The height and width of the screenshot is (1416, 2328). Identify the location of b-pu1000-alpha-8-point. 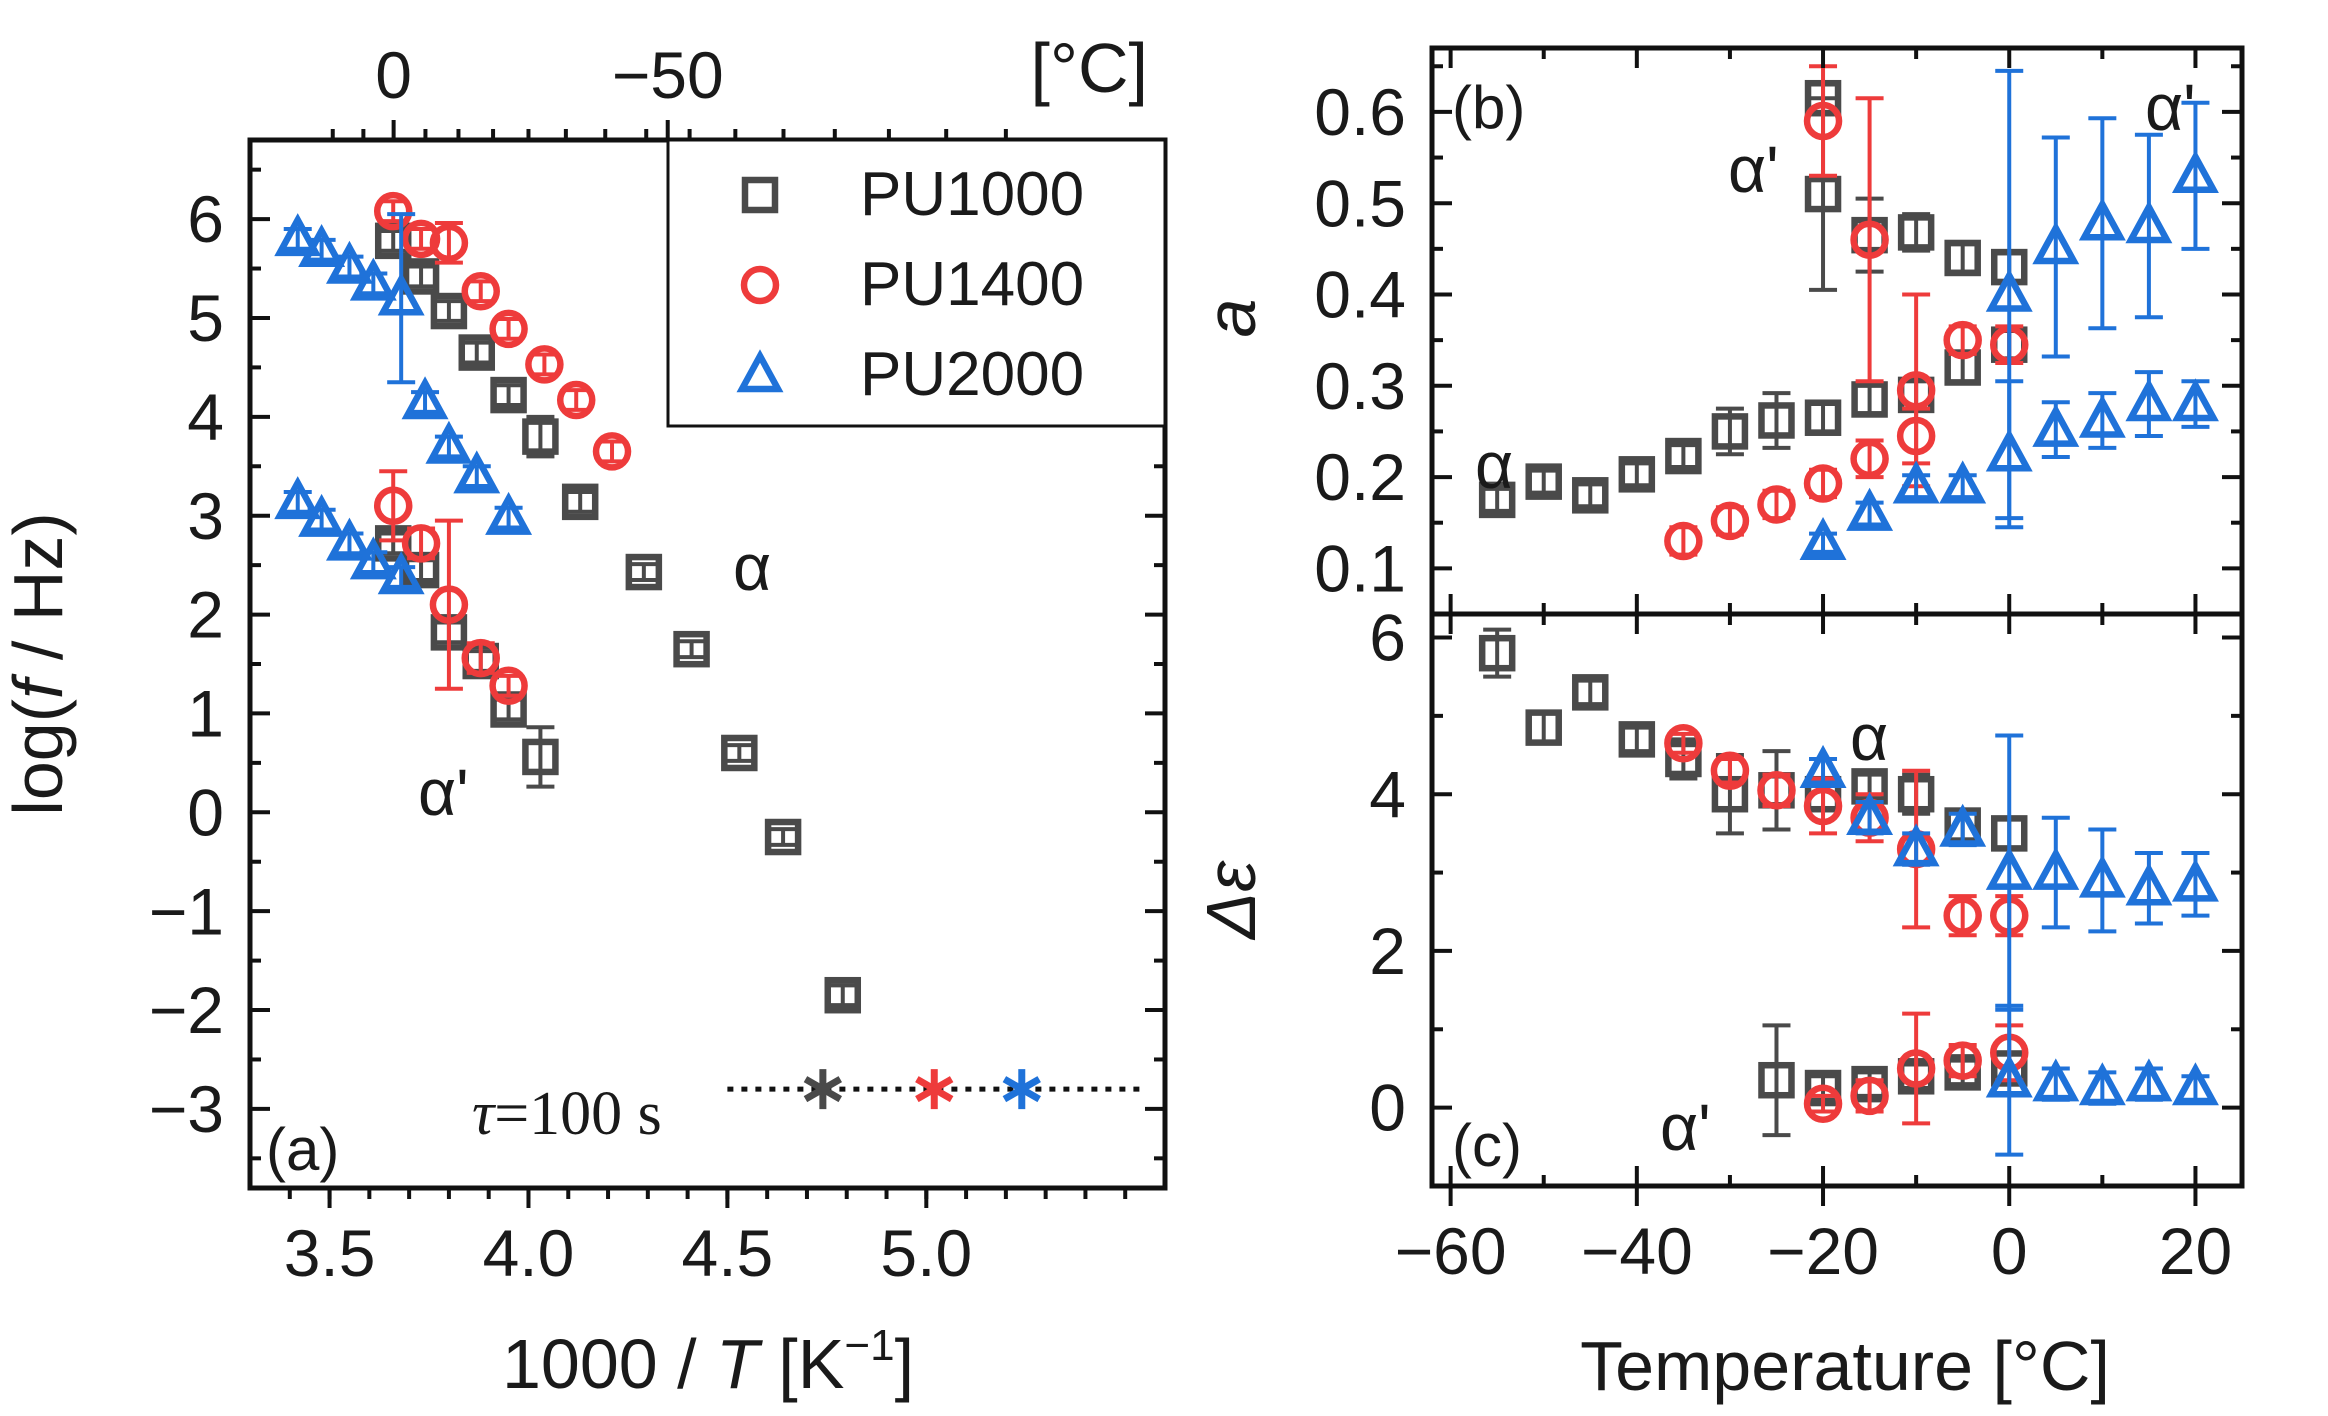
(1869, 399).